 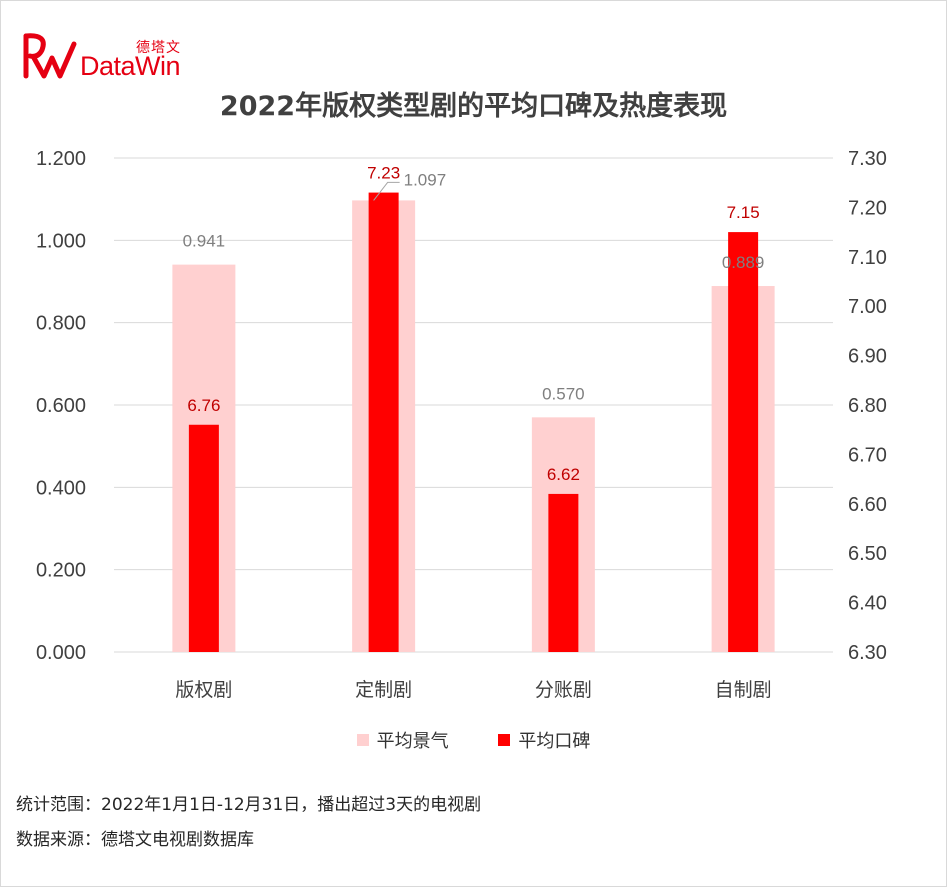 I want to click on rating-data-label: 6.76, so click(x=203, y=405).